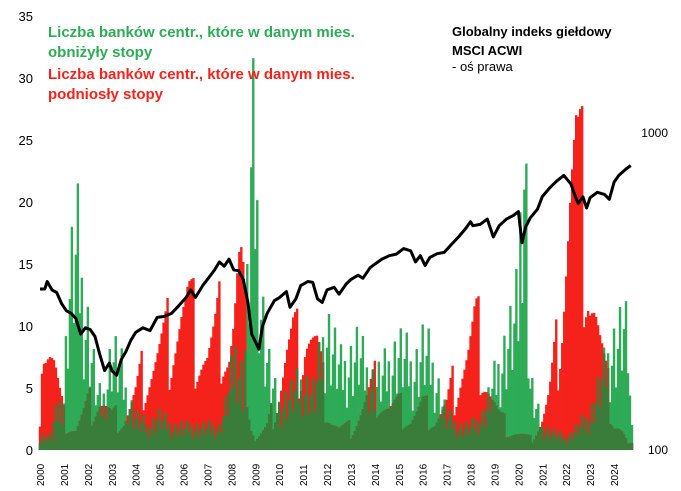 The image size is (681, 491). I want to click on y-tick-label: 5, so click(29, 388).